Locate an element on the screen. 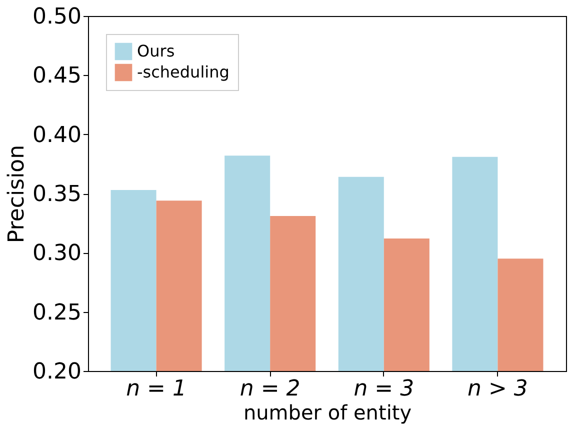  y-tick-label: 0.25 is located at coordinates (57, 313).